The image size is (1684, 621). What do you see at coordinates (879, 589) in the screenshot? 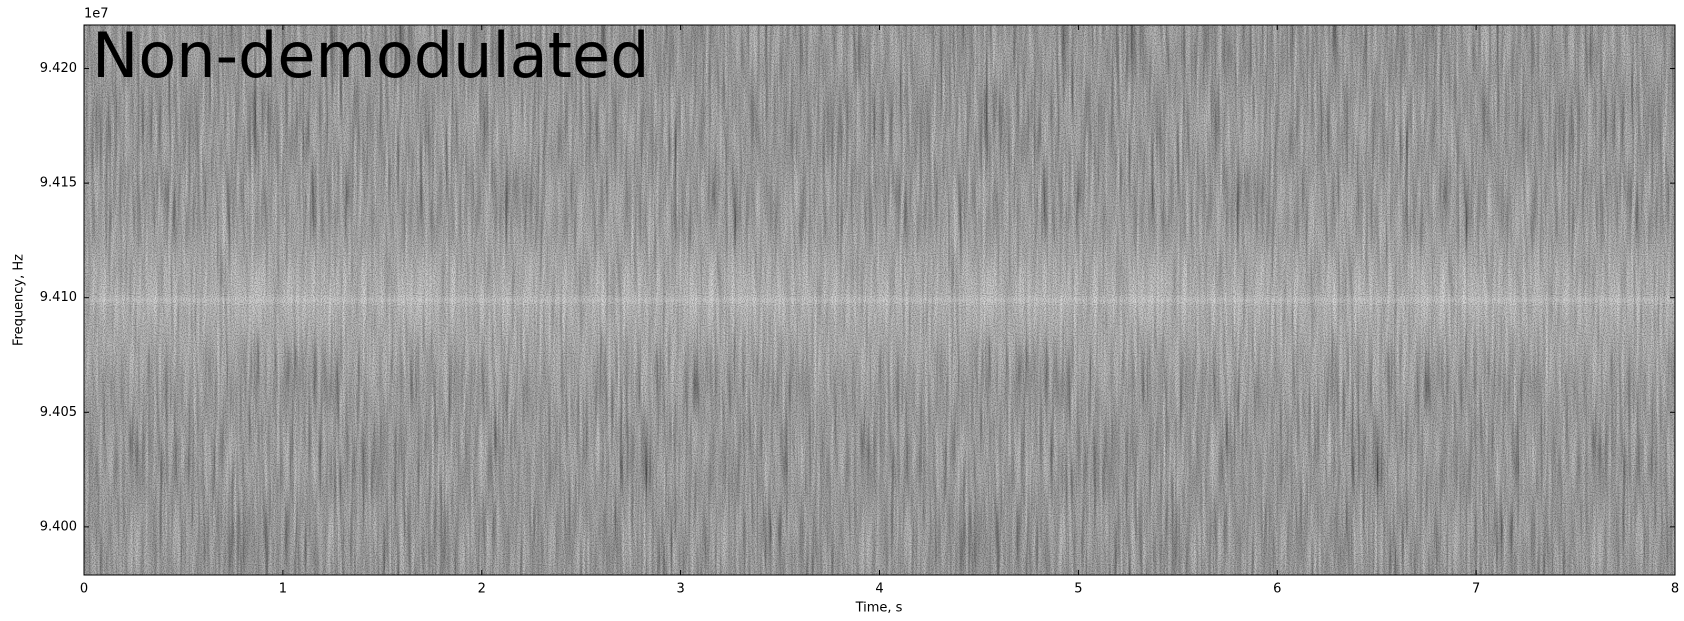
I see `x-tick-label: 4` at bounding box center [879, 589].